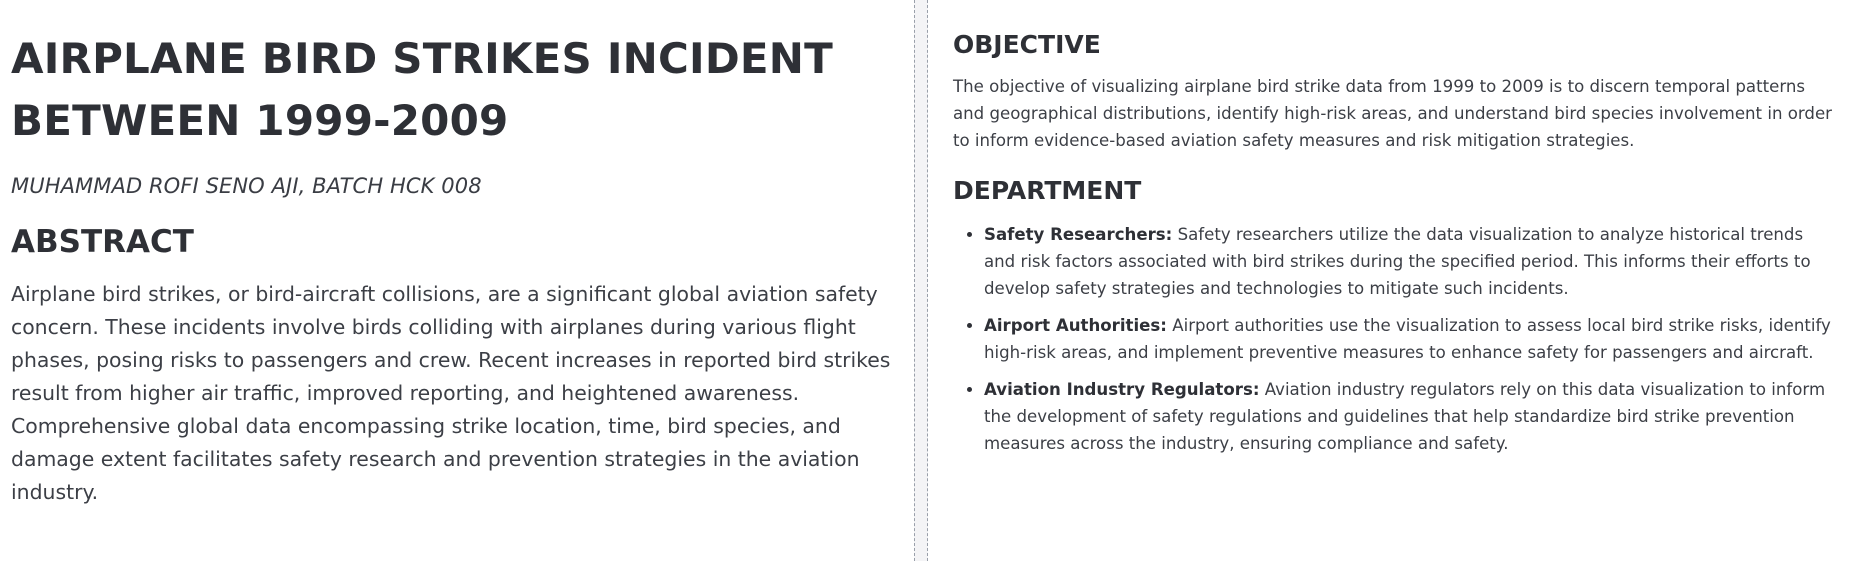 This screenshot has height=561, width=1849. I want to click on department-item-name: Airport Authorities:, so click(1075, 325).